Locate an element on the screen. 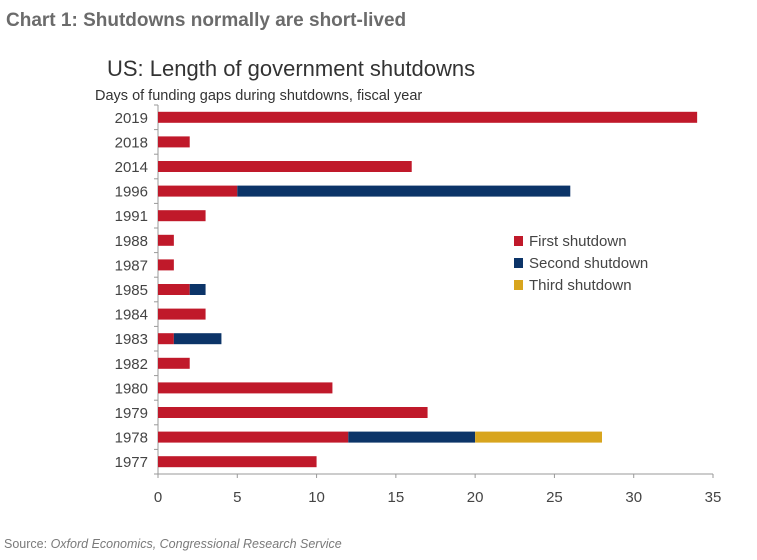 The width and height of the screenshot is (757, 560). source-label: Source: is located at coordinates (26, 544).